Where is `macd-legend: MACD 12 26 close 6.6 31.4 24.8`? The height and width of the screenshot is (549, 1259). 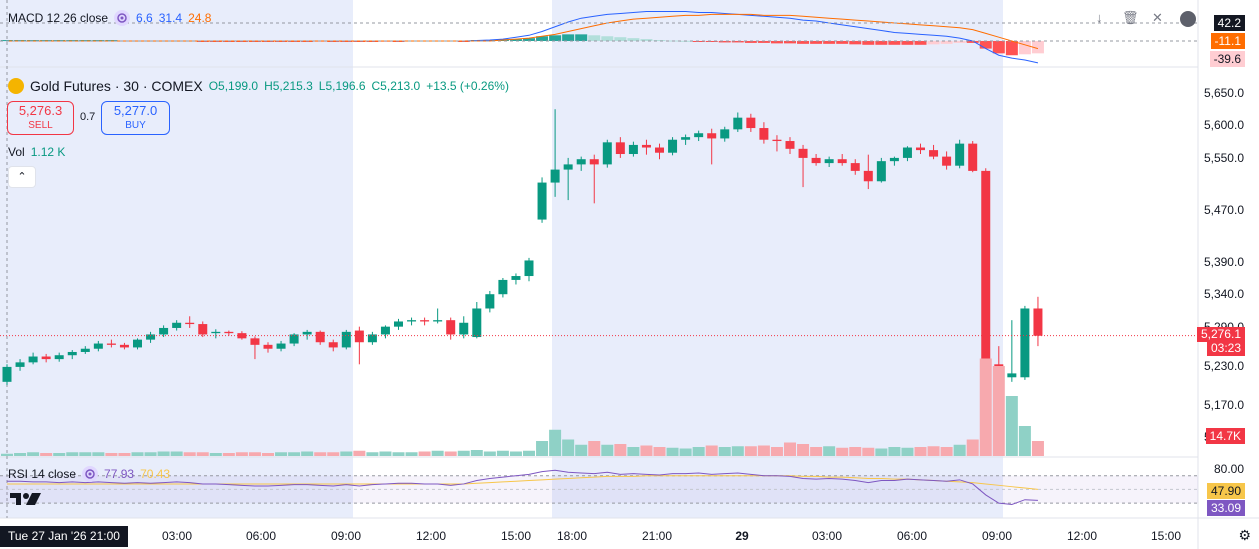
macd-legend: MACD 12 26 close 6.6 31.4 24.8 is located at coordinates (109, 18).